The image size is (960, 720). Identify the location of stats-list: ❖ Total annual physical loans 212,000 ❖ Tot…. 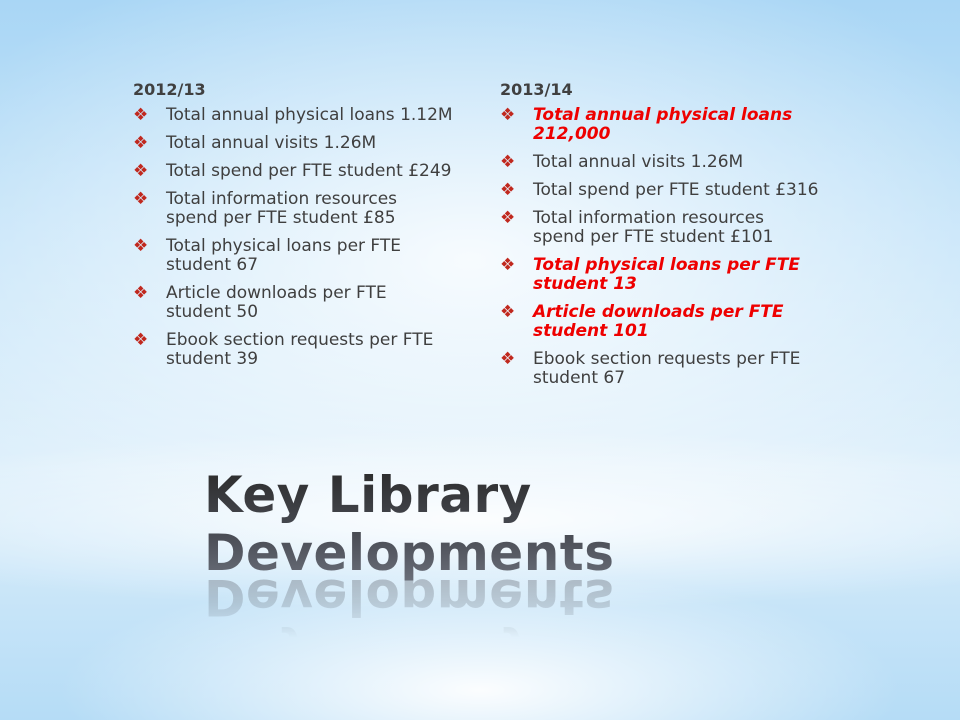
(660, 247).